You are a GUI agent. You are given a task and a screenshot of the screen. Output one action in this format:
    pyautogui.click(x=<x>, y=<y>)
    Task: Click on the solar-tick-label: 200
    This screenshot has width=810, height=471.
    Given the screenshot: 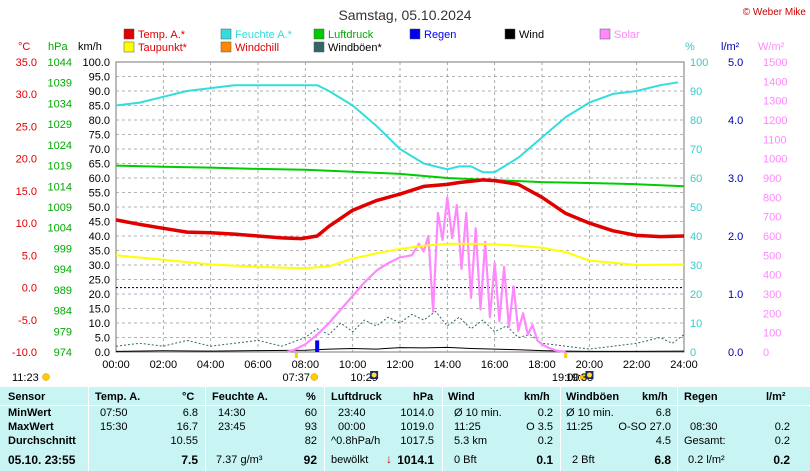 What is the action you would take?
    pyautogui.click(x=772, y=314)
    